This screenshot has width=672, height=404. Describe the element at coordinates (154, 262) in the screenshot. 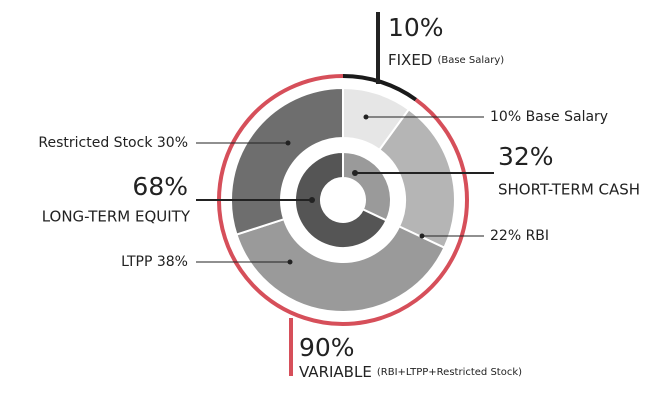

I see `data-label: LTPP 38%` at that location.